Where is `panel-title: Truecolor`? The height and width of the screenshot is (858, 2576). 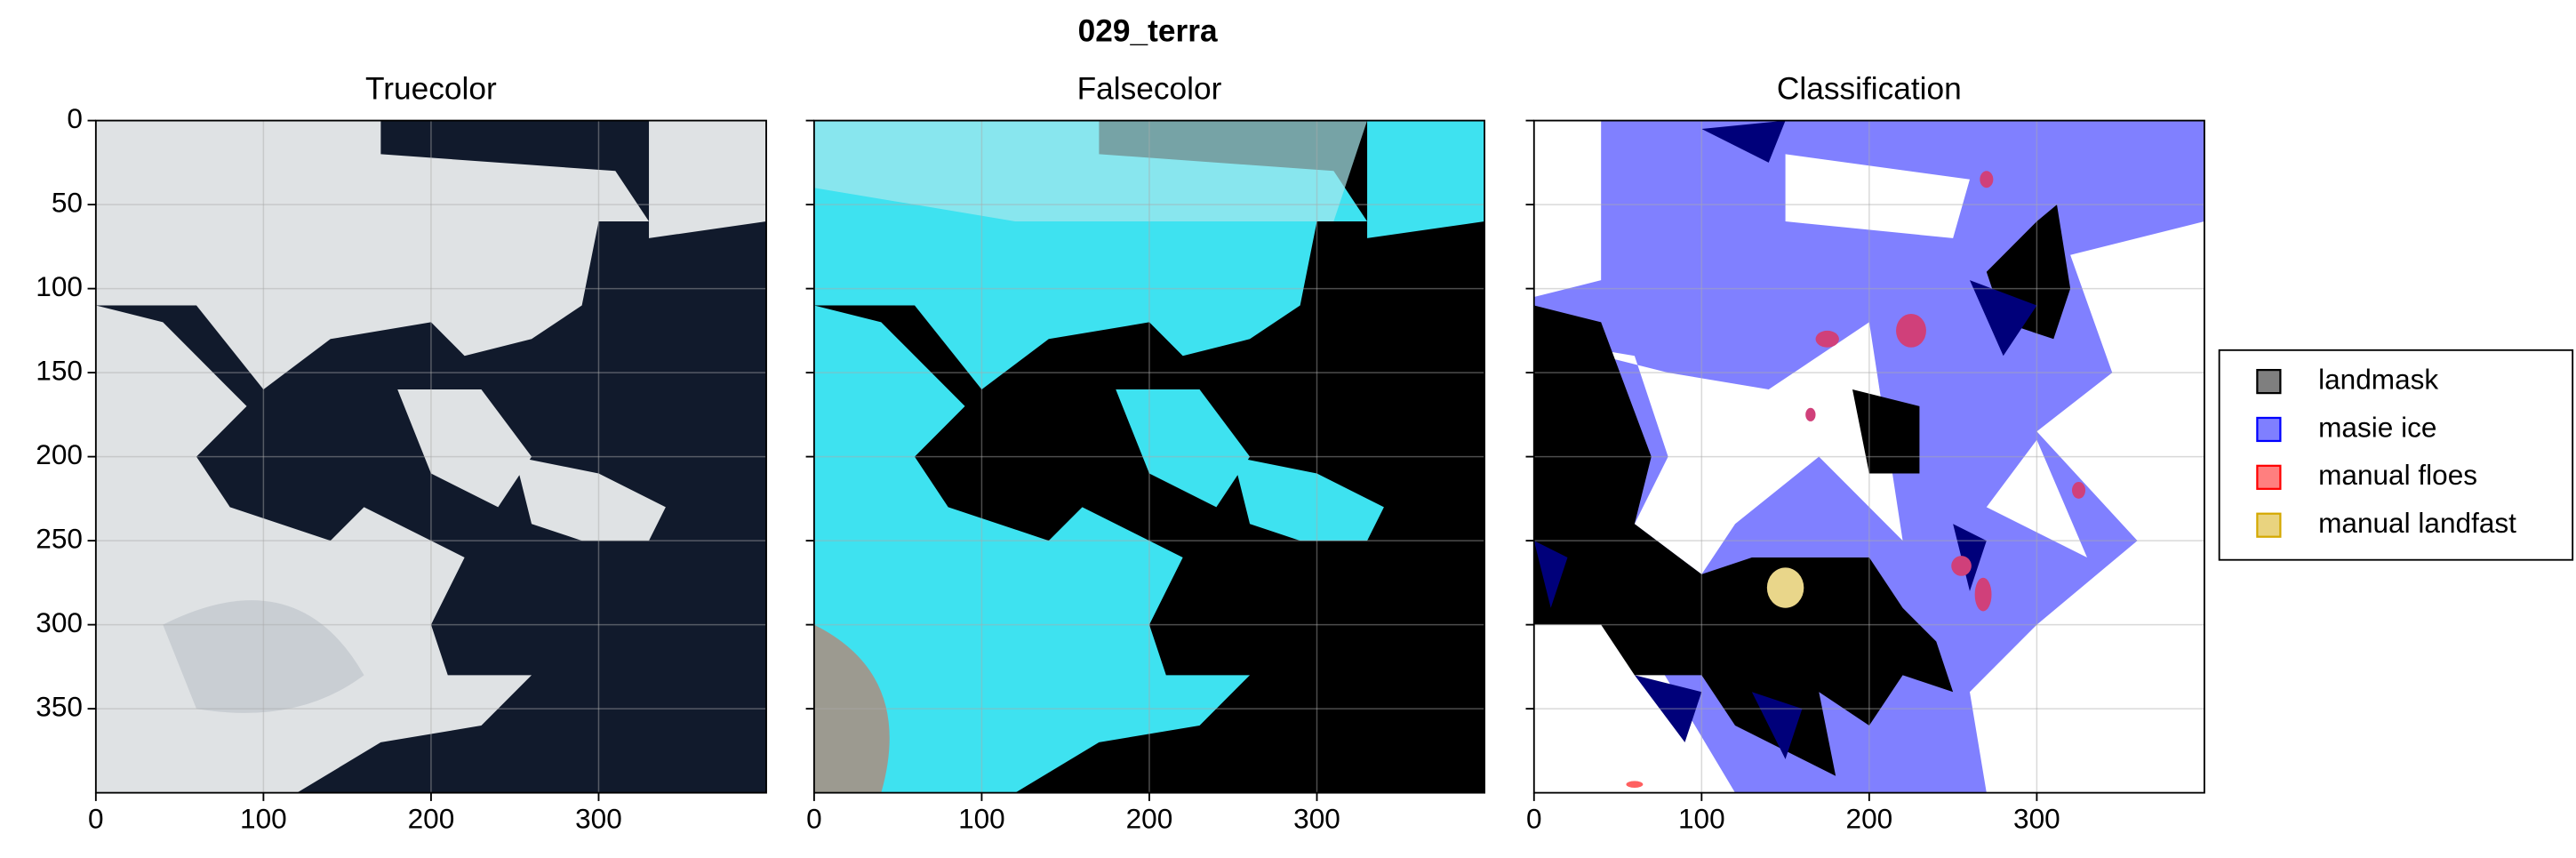 panel-title: Truecolor is located at coordinates (431, 88).